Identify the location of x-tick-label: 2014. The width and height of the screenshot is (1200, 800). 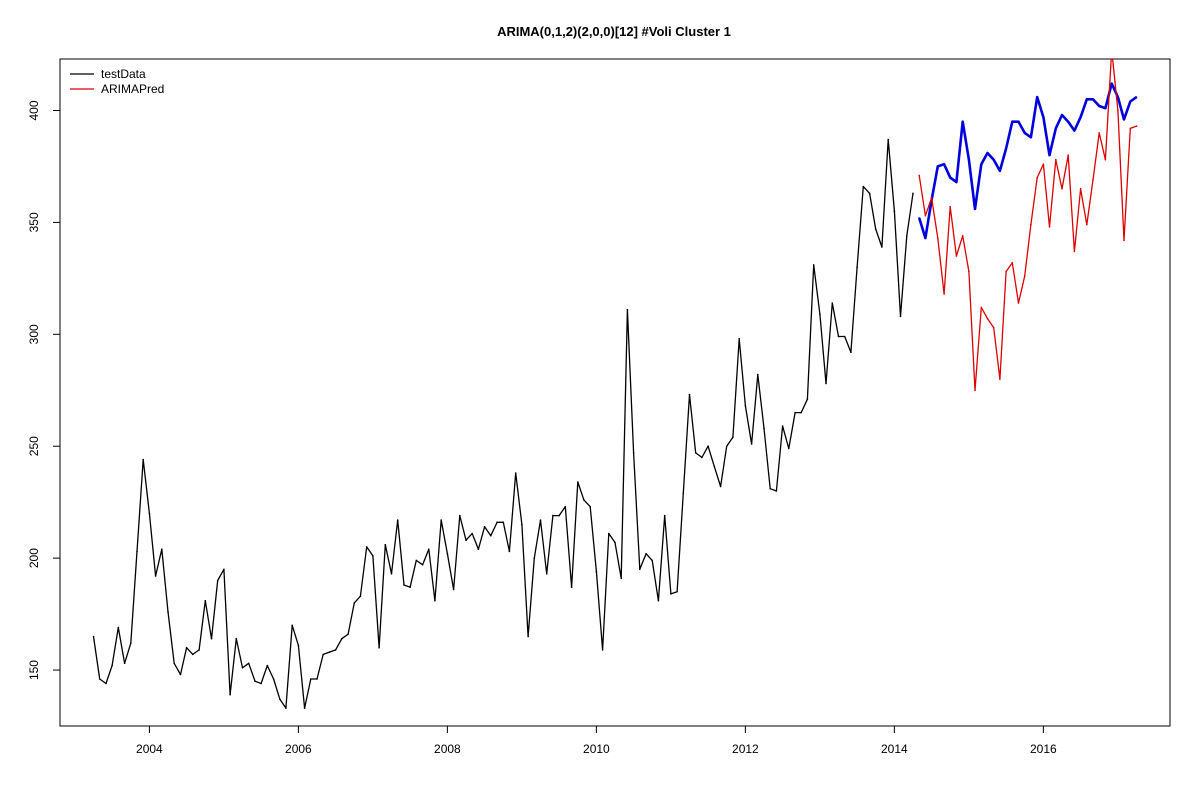
(894, 749).